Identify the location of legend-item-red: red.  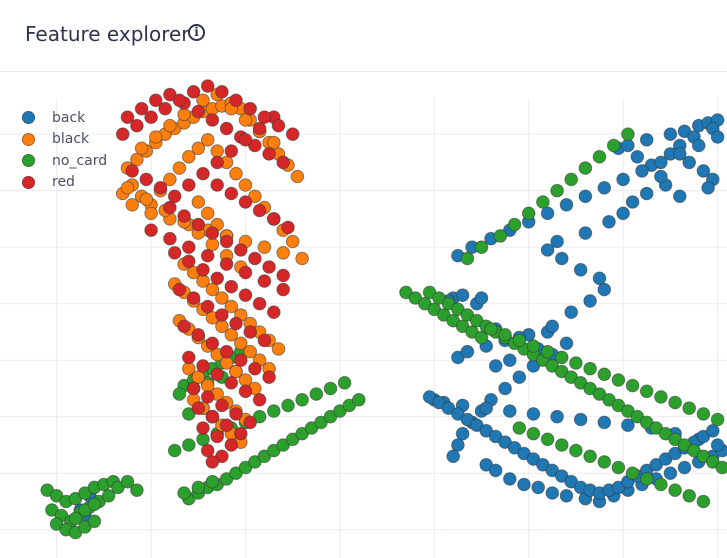
(64, 183).